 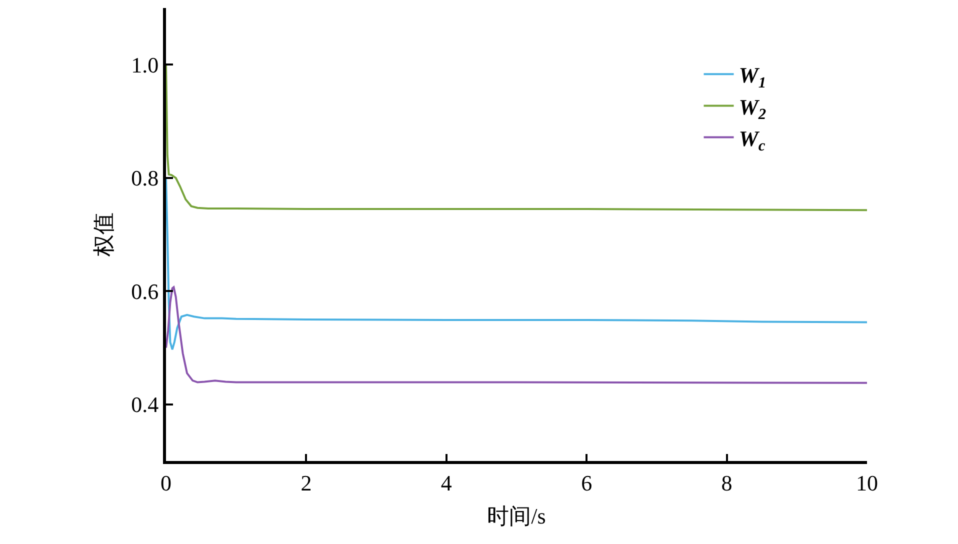 What do you see at coordinates (516, 335) in the screenshot?
I see `line-series` at bounding box center [516, 335].